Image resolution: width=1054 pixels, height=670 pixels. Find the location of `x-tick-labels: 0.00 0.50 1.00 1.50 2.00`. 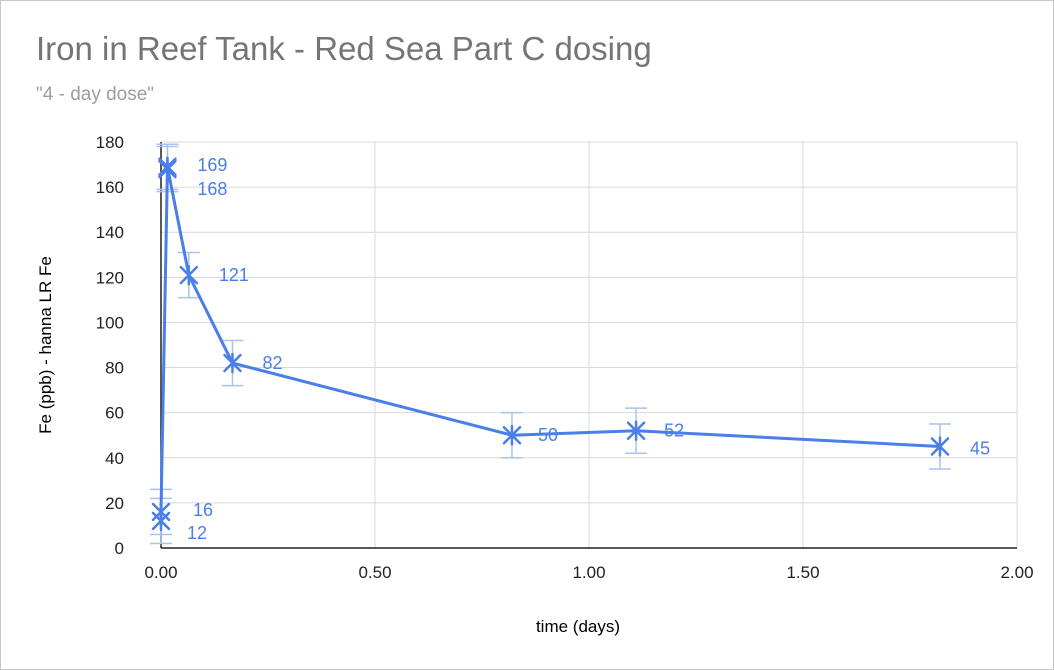

x-tick-labels: 0.00 0.50 1.00 1.50 2.00 is located at coordinates (588, 572).